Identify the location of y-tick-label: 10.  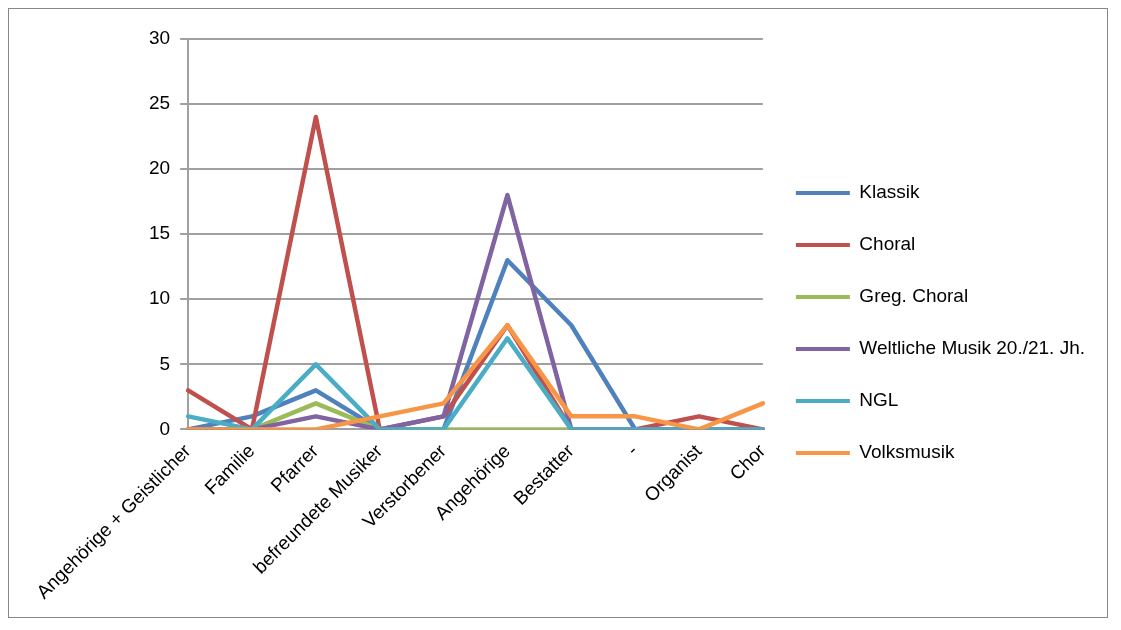
(159, 298).